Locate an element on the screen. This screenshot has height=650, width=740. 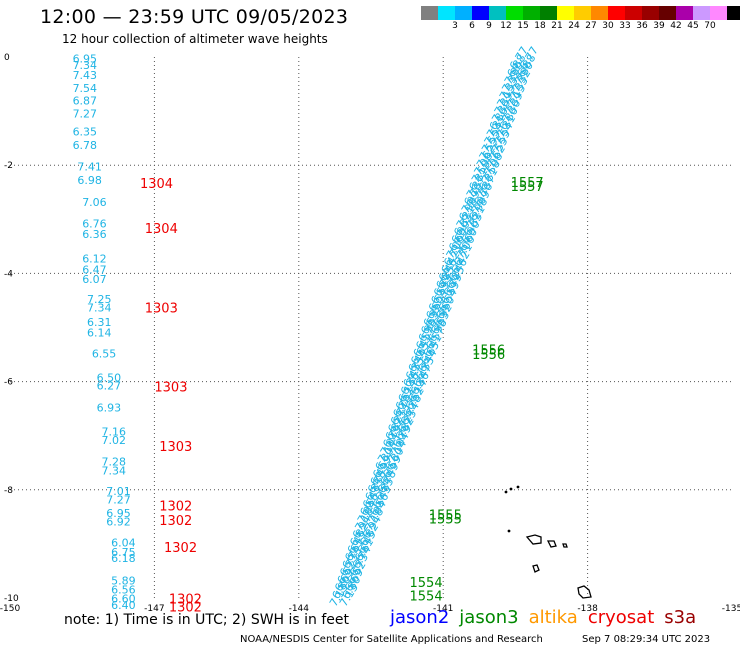
x-tick-label: -147 is located at coordinates (154, 609).